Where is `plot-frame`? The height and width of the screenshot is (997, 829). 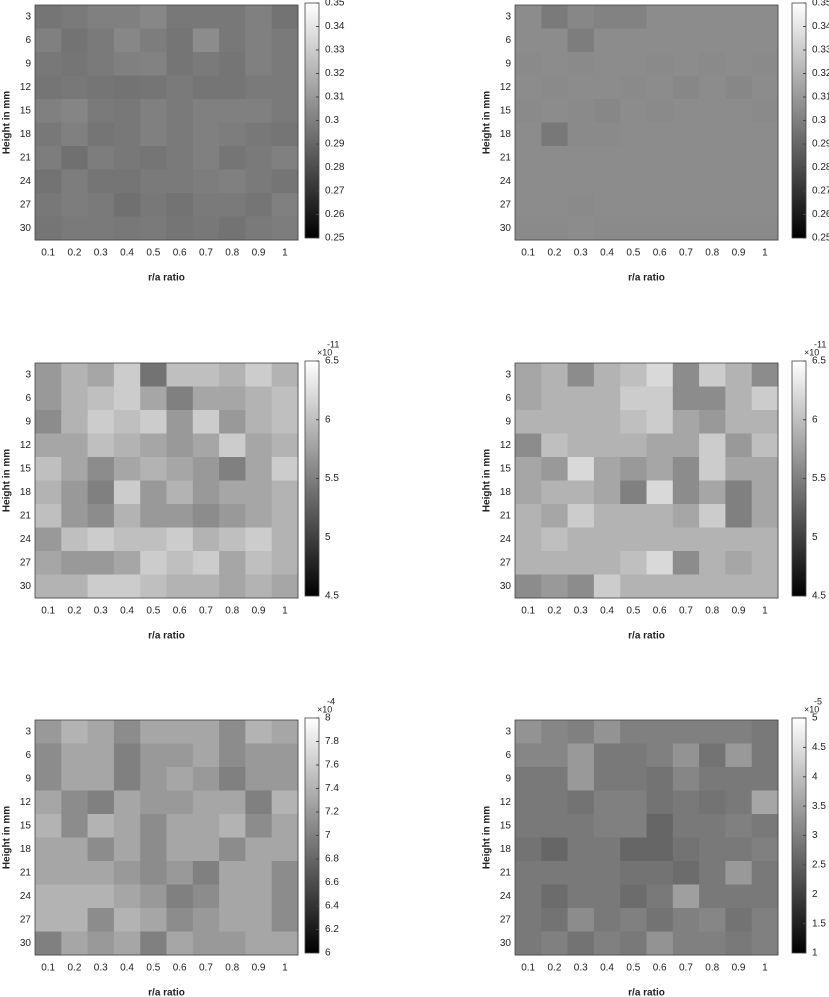
plot-frame is located at coordinates (166, 480).